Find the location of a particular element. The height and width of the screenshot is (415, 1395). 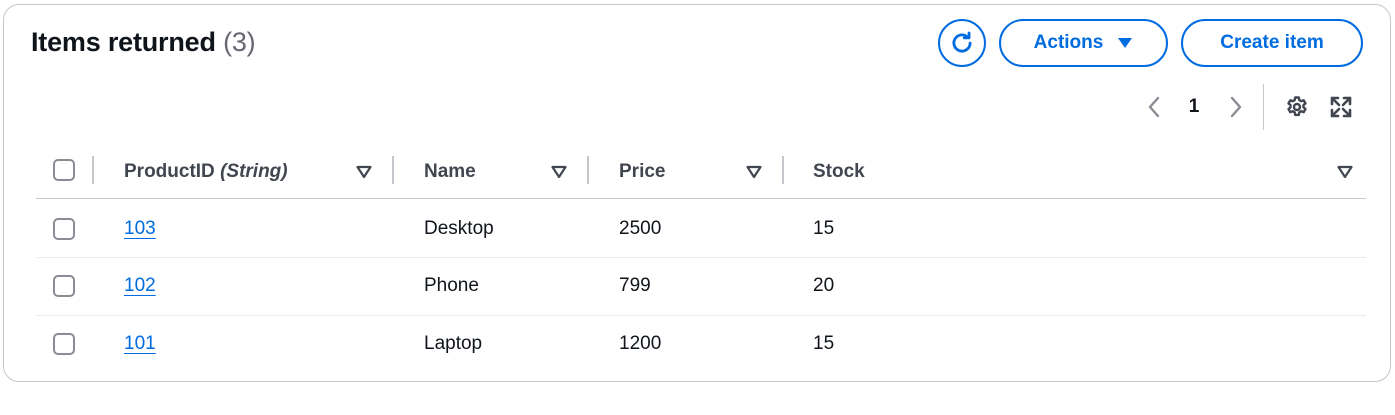

page-title: Items returned (3) is located at coordinates (143, 42).